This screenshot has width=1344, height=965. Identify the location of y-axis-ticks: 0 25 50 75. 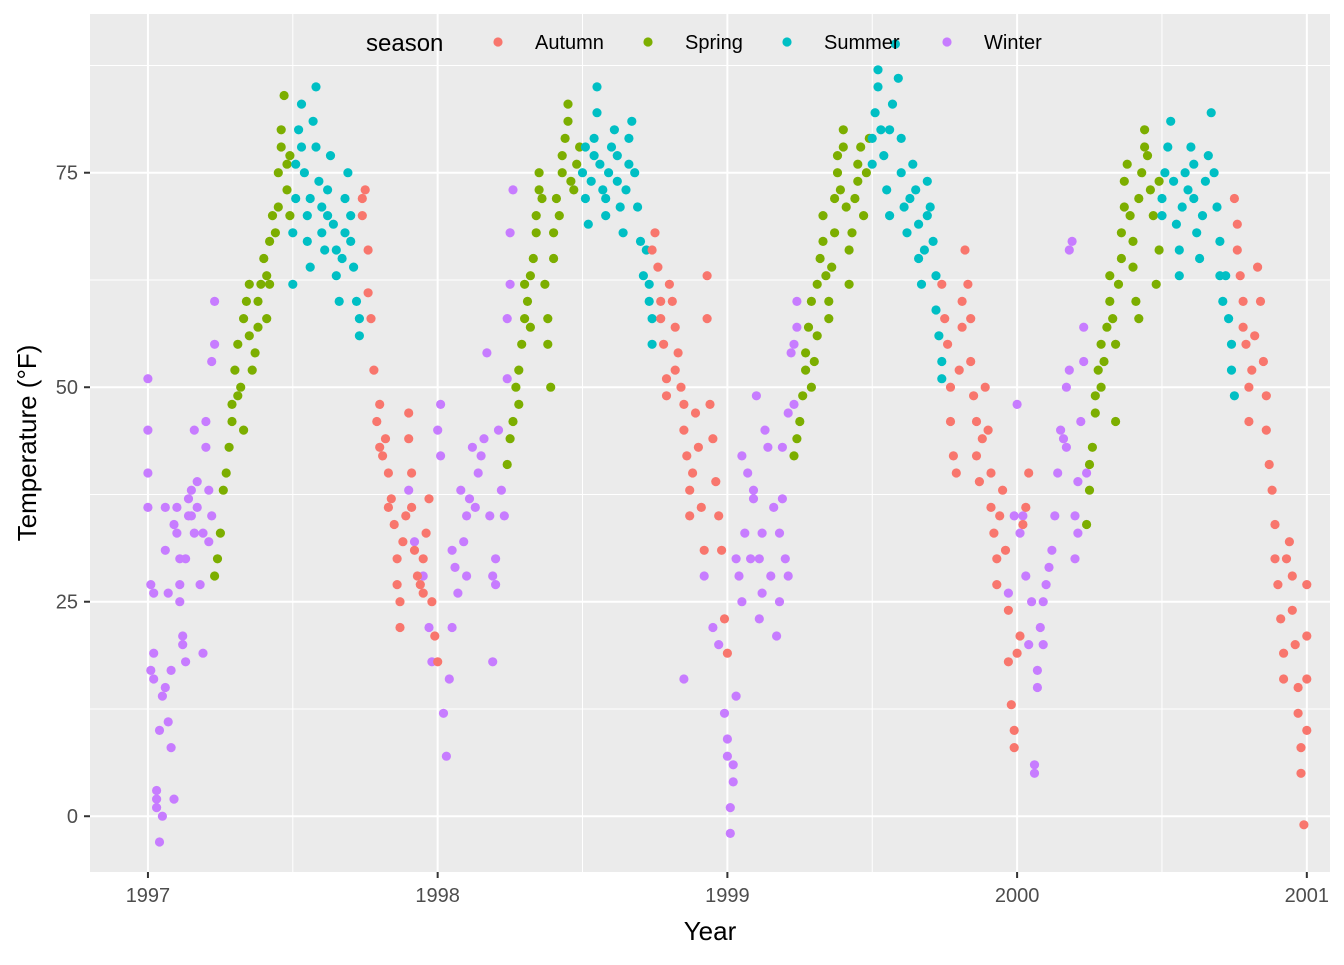
(73, 495).